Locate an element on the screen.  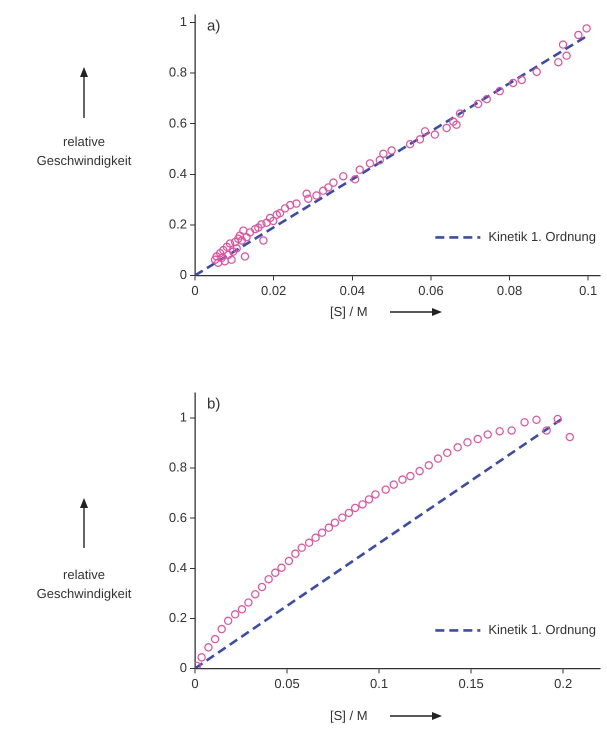
x-tick-label: 0.08 is located at coordinates (509, 290).